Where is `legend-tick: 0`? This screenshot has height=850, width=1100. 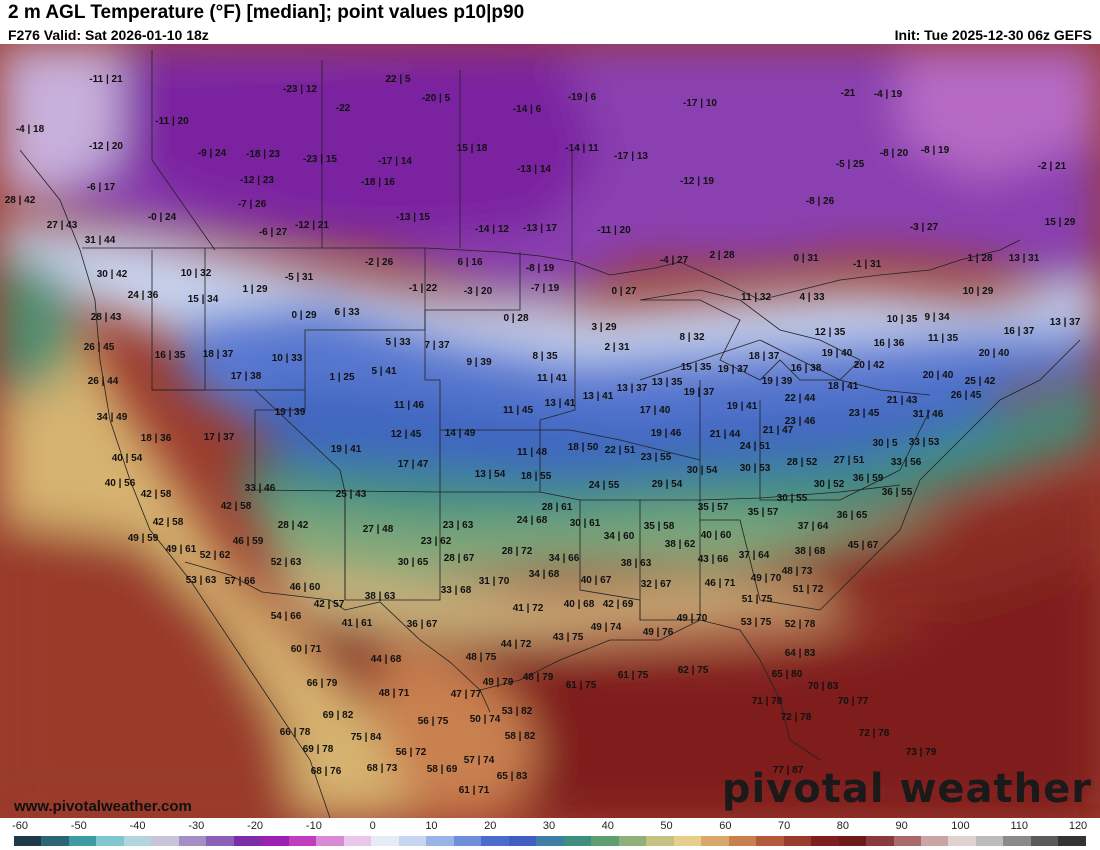
legend-tick: 0 is located at coordinates (372, 826).